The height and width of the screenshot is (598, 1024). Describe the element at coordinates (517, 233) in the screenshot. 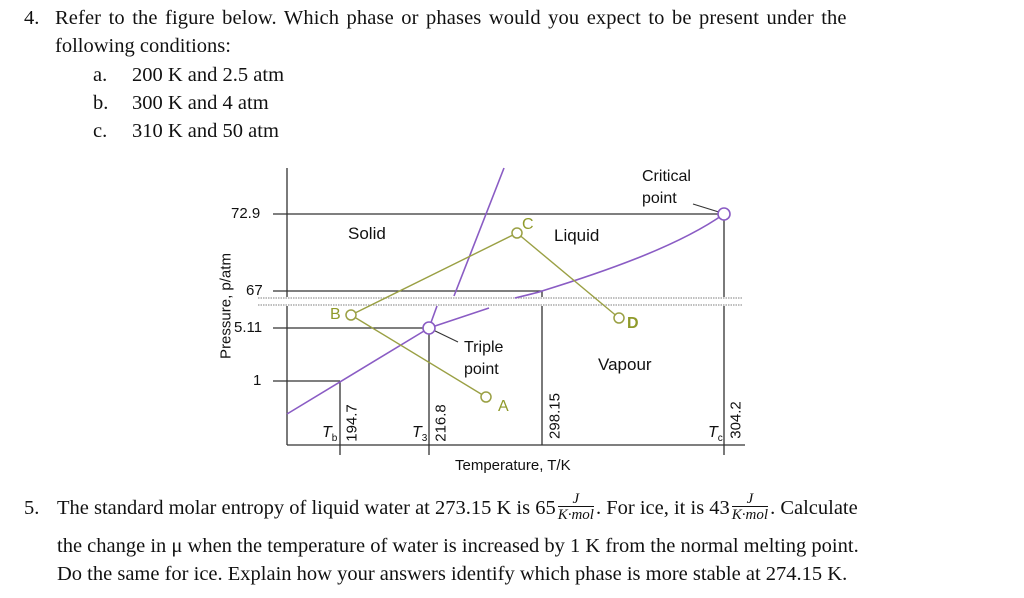

I see `point-c-marker` at that location.